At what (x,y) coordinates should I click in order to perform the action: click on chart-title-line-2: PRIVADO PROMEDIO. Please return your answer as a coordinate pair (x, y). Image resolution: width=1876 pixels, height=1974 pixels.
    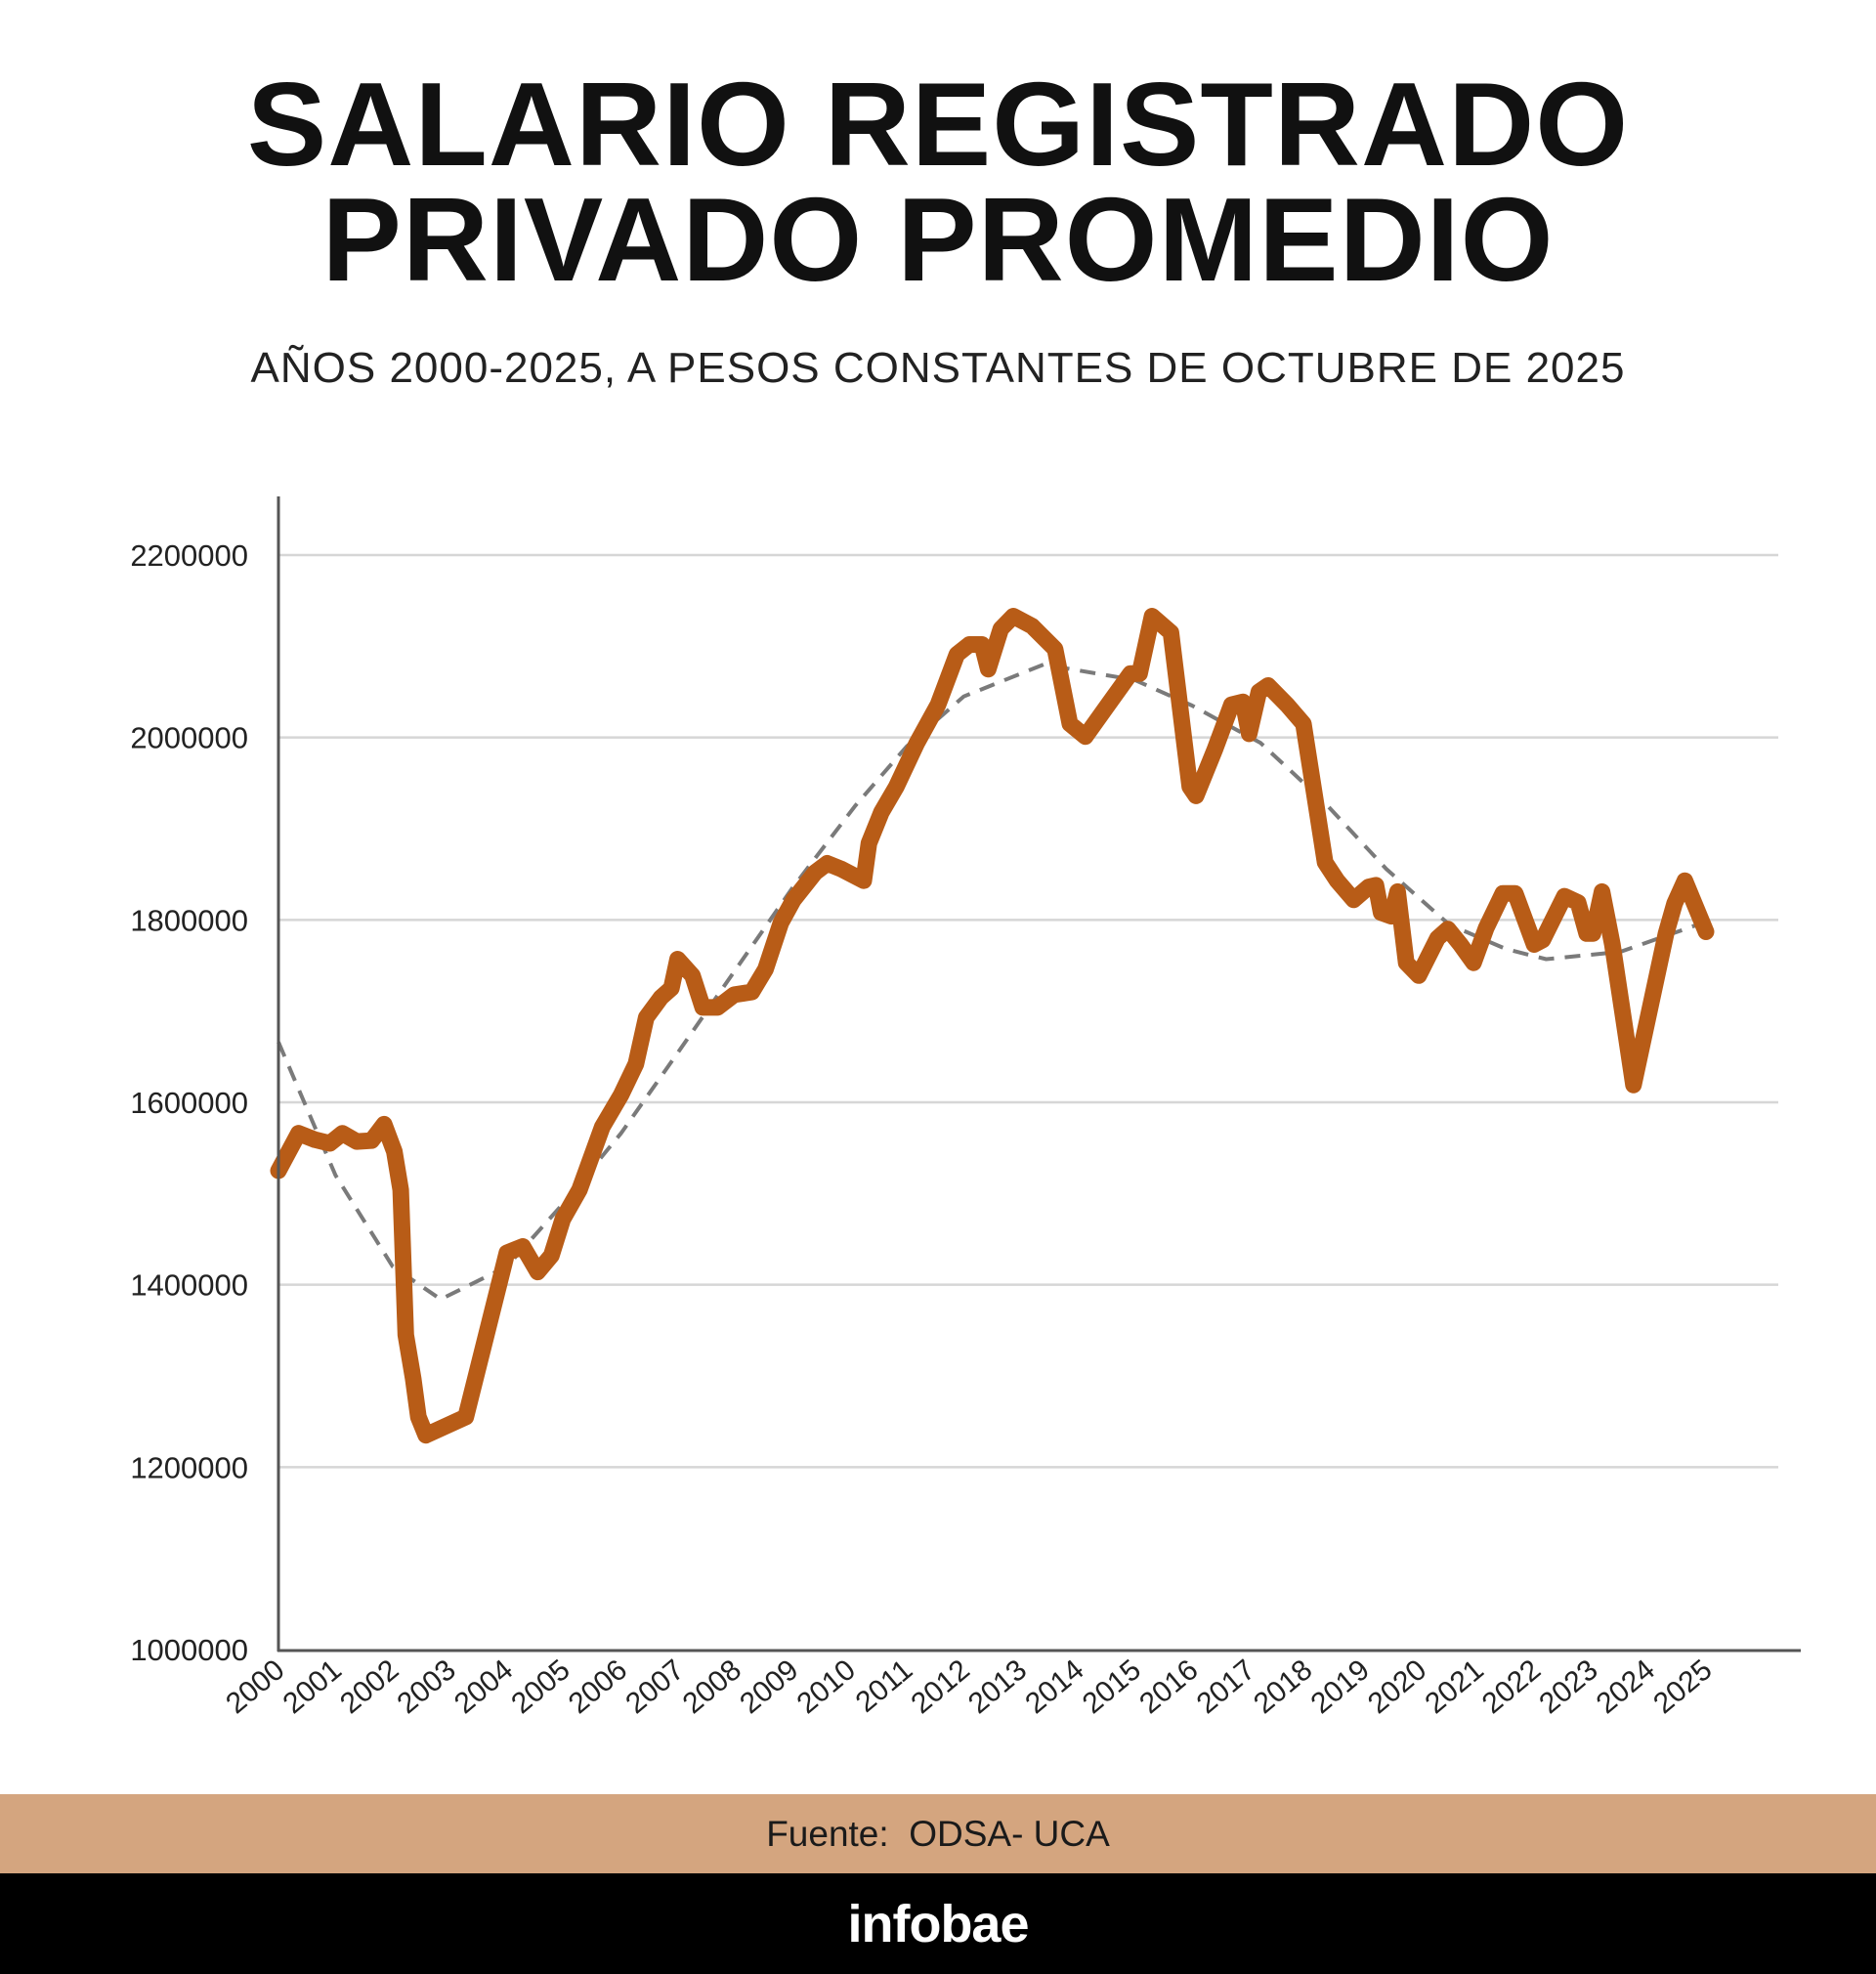
    Looking at the image, I should click on (938, 239).